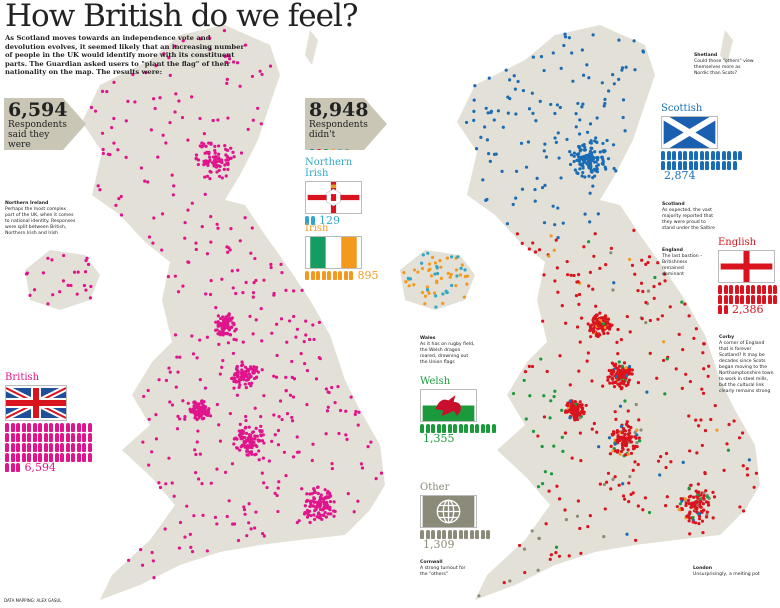 Image resolution: width=780 pixels, height=608 pixels. Describe the element at coordinates (455, 516) in the screenshot. I see `legend-other: Other 1,309` at that location.